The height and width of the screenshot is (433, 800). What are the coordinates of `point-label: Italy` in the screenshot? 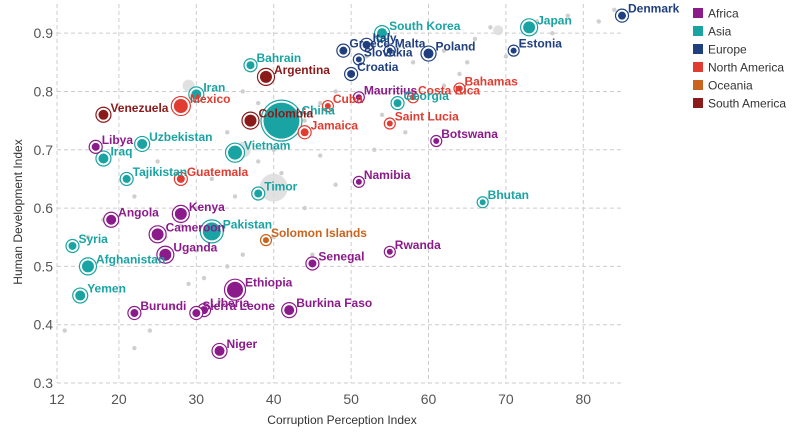 It's located at (385, 38).